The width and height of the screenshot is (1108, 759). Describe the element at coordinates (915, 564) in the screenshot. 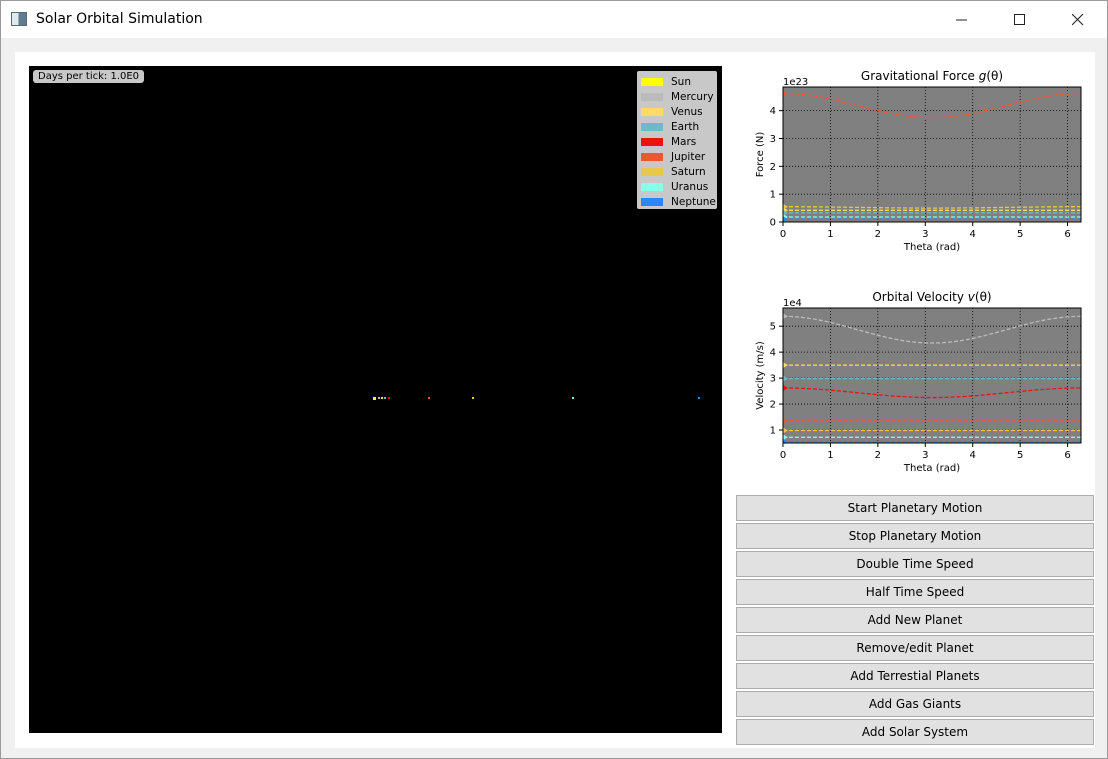

I see `double-time-speed-button: Double Time Speed` at that location.